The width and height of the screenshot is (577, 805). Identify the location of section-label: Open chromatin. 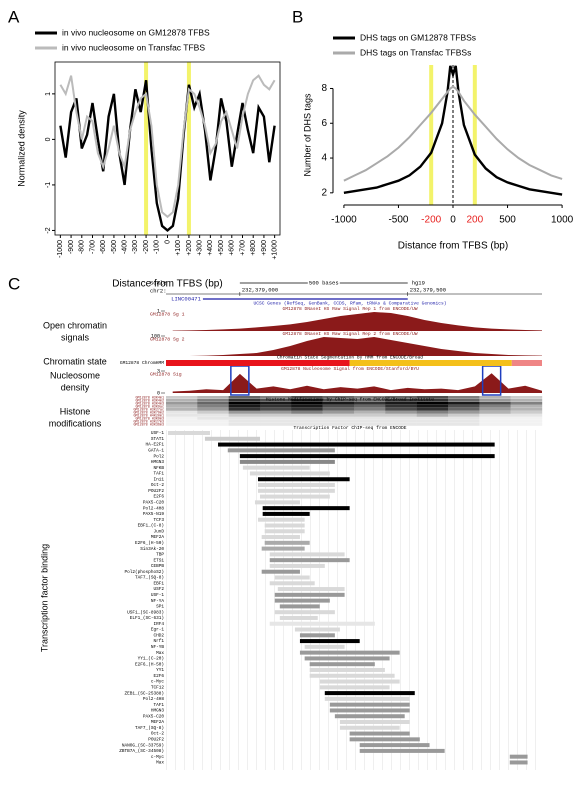
(75, 325).